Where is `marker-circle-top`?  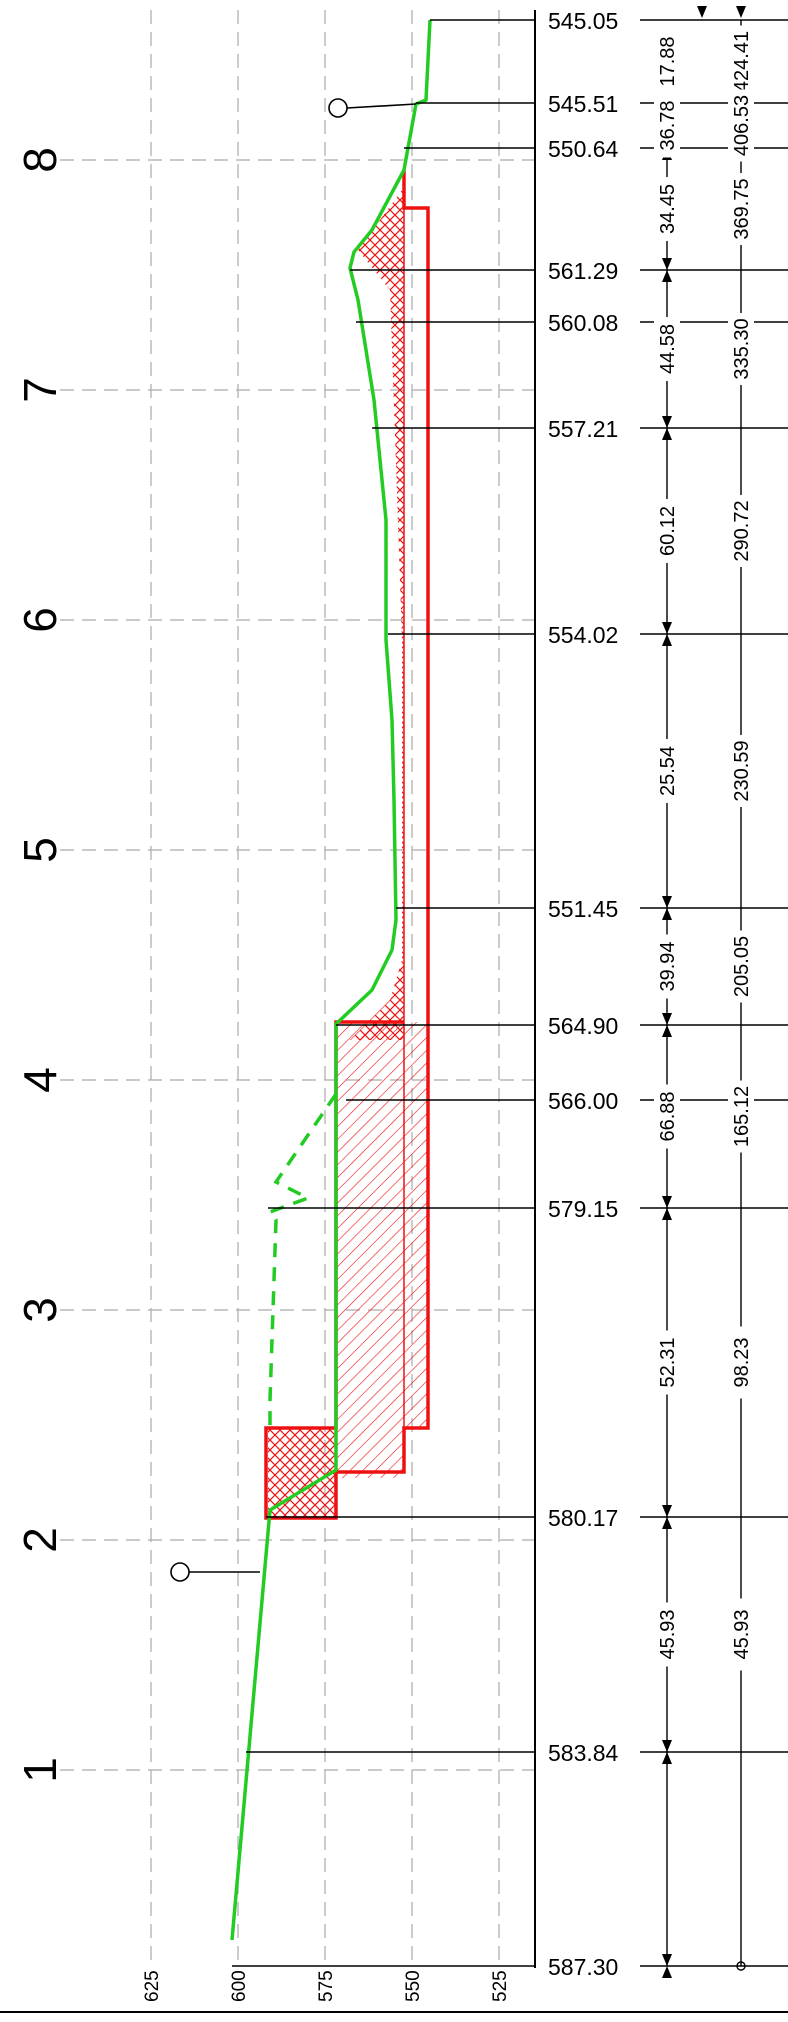 marker-circle-top is located at coordinates (338, 108).